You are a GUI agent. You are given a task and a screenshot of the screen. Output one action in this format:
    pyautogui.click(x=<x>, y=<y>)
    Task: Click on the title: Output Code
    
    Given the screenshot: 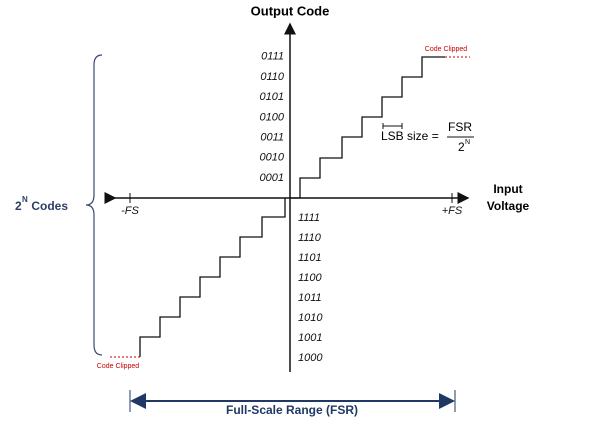 What is the action you would take?
    pyautogui.click(x=290, y=10)
    